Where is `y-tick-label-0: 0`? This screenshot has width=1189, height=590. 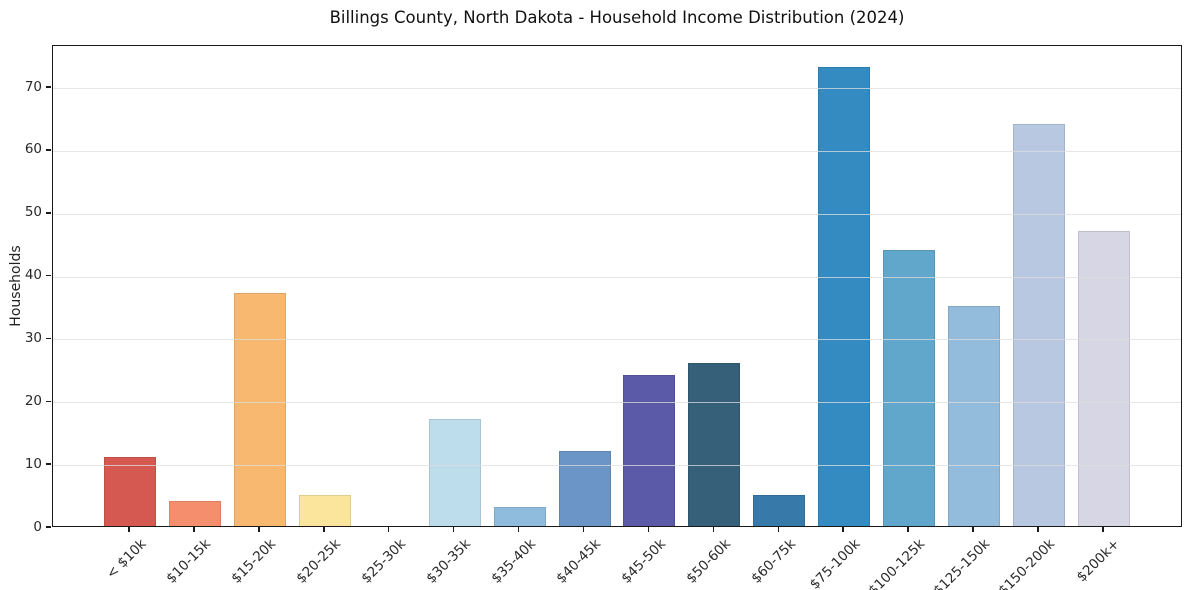 y-tick-label-0: 0 is located at coordinates (37, 526).